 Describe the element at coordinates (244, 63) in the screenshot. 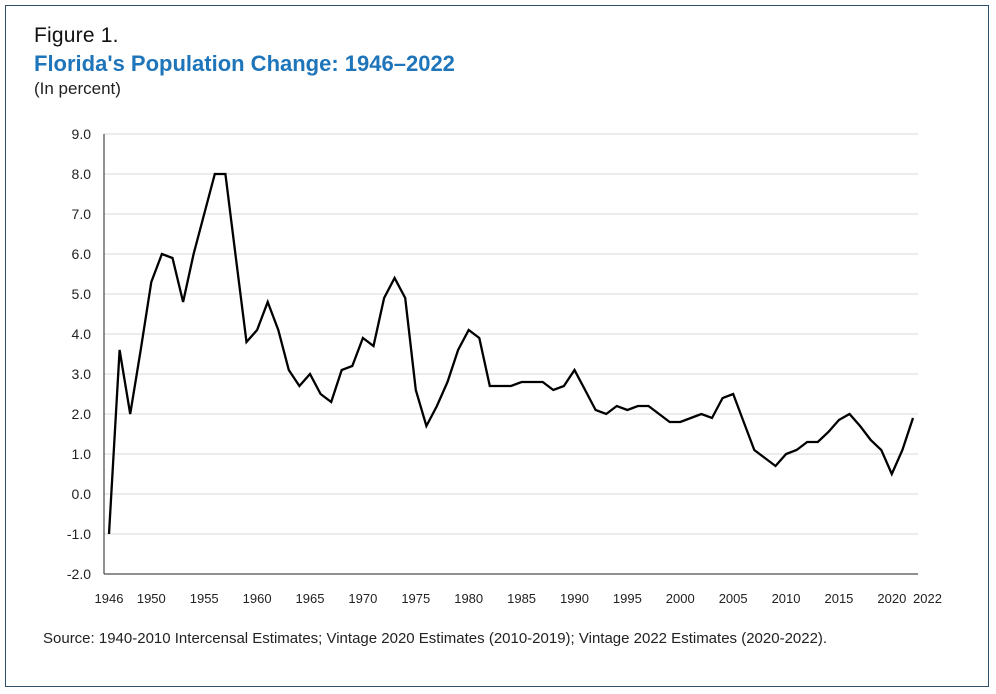

I see `chart-title: Florida's Population Change: 1946–2022` at that location.